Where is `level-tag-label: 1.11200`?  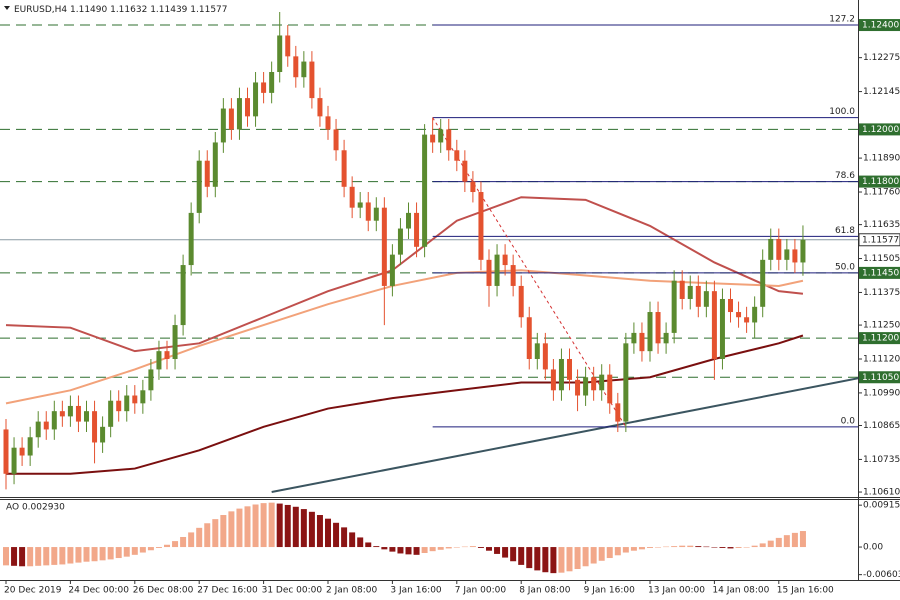 level-tag-label: 1.11200 is located at coordinates (880, 339).